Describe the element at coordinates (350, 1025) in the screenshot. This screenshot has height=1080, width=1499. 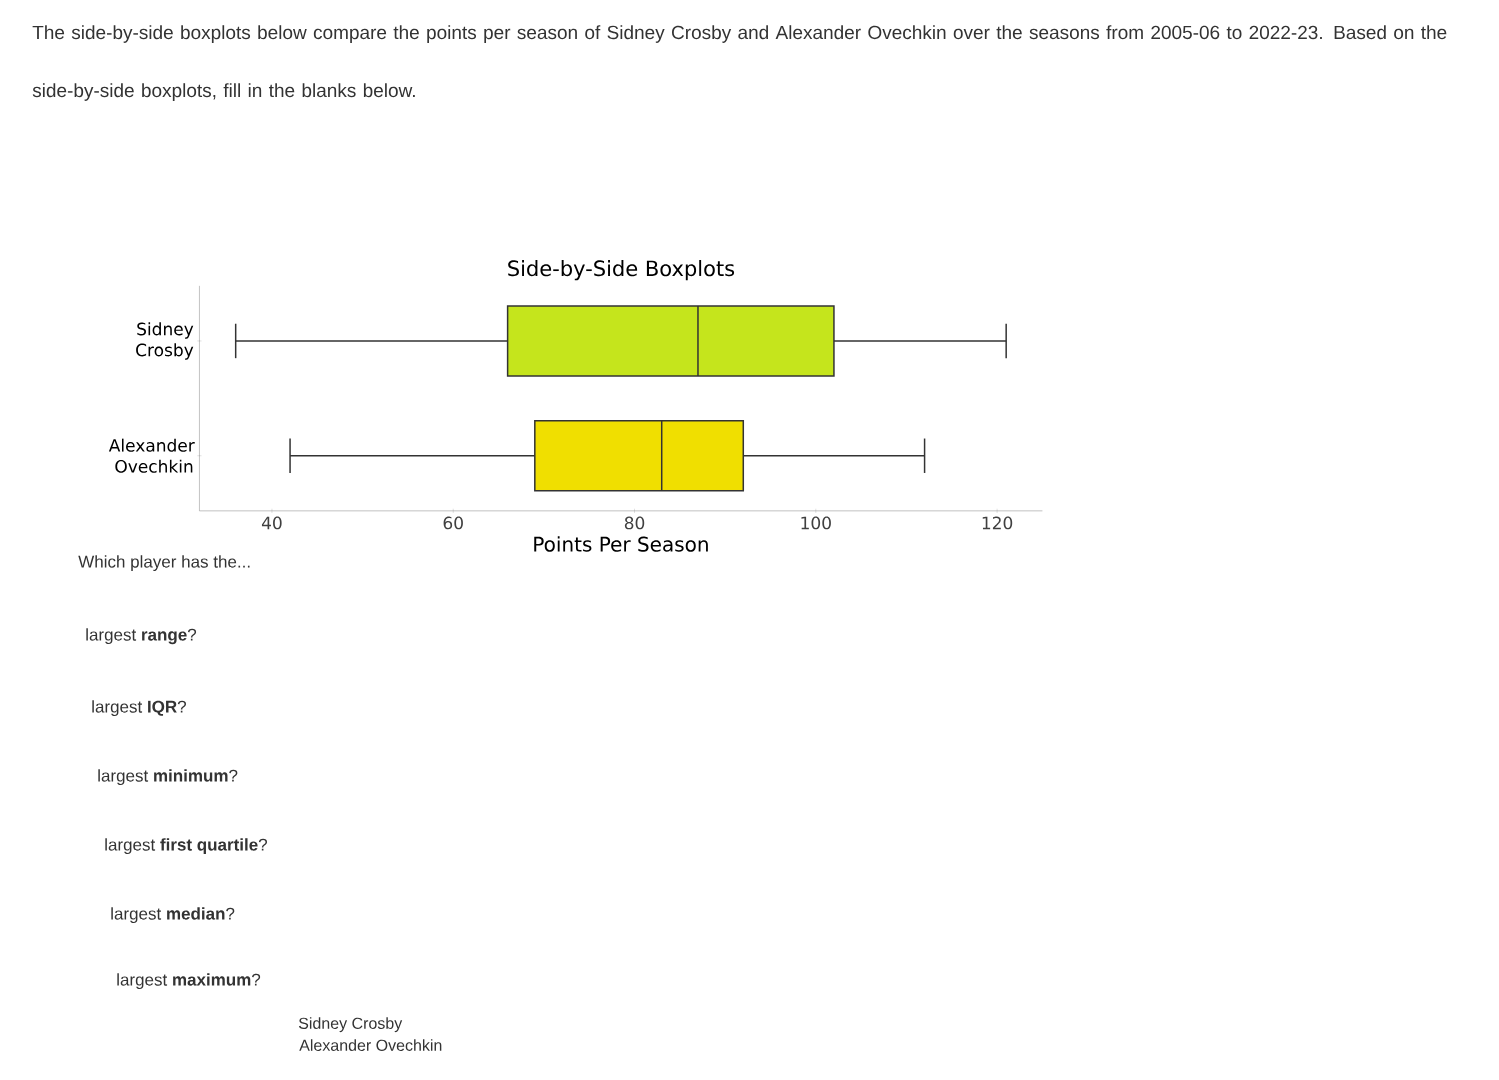
I see `text: Sidney Crosby` at that location.